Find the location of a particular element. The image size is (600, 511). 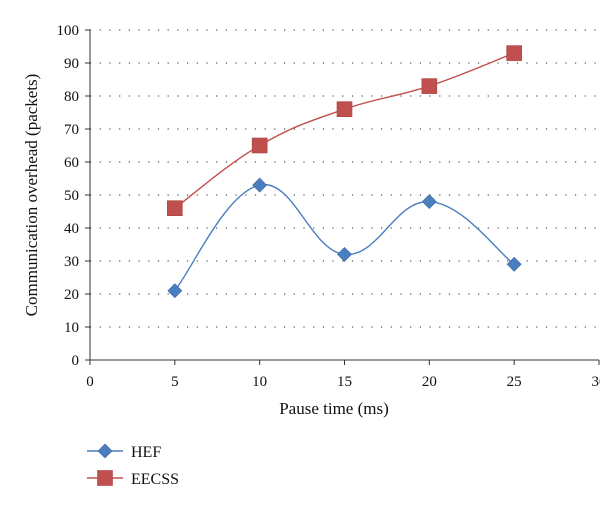

legend-label: EECSS is located at coordinates (155, 479).